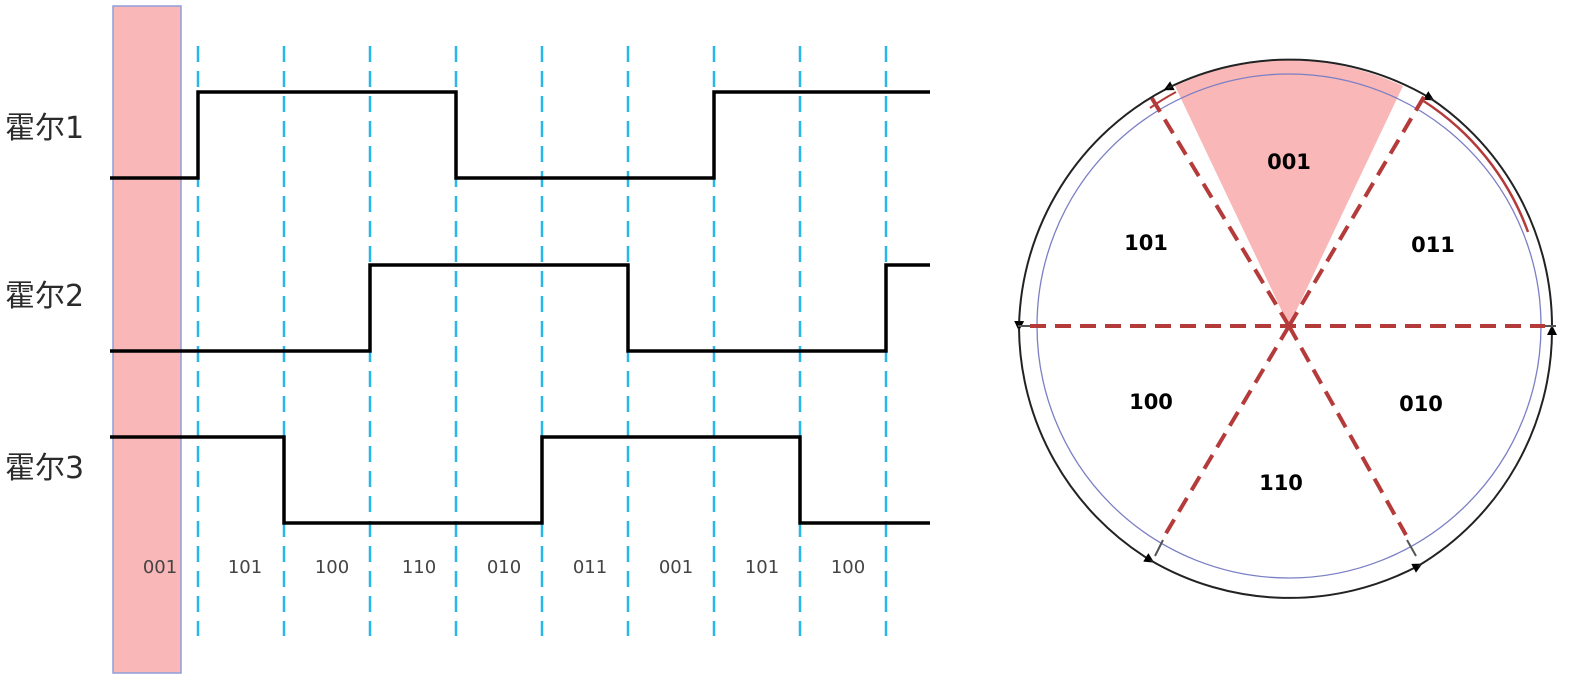 Image resolution: width=1570 pixels, height=681 pixels. Describe the element at coordinates (245, 567) in the screenshot. I see `state-label-2: 101` at that location.